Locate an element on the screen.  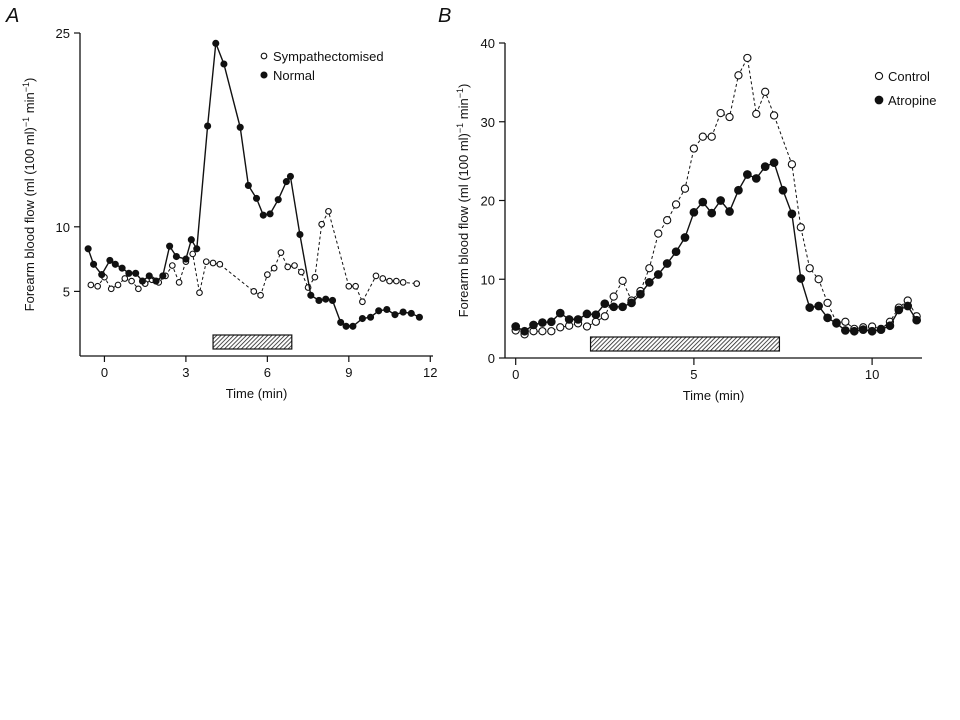
panel-a-y-axis-label-part: min is located at coordinates (29, 104).